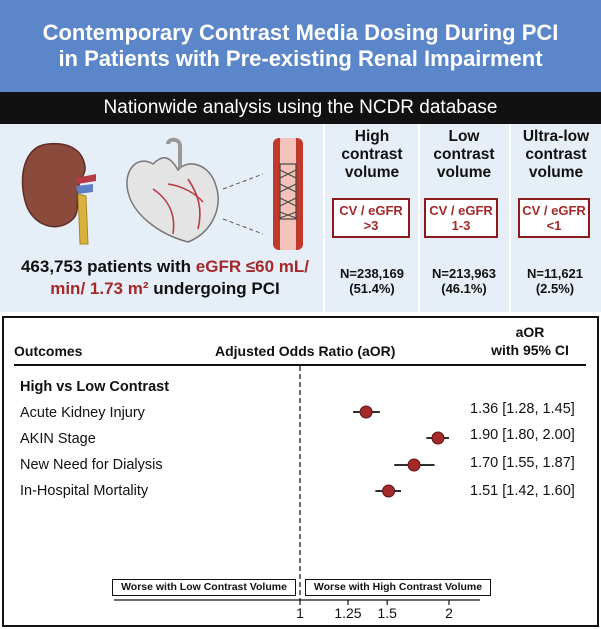  What do you see at coordinates (91, 465) in the screenshot?
I see `row-label-dialysis: New Need for Dialysis` at bounding box center [91, 465].